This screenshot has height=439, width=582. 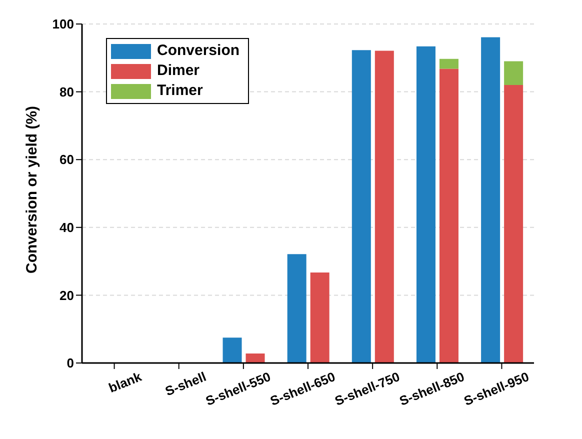 What do you see at coordinates (67, 228) in the screenshot?
I see `y-tick-label: 40` at bounding box center [67, 228].